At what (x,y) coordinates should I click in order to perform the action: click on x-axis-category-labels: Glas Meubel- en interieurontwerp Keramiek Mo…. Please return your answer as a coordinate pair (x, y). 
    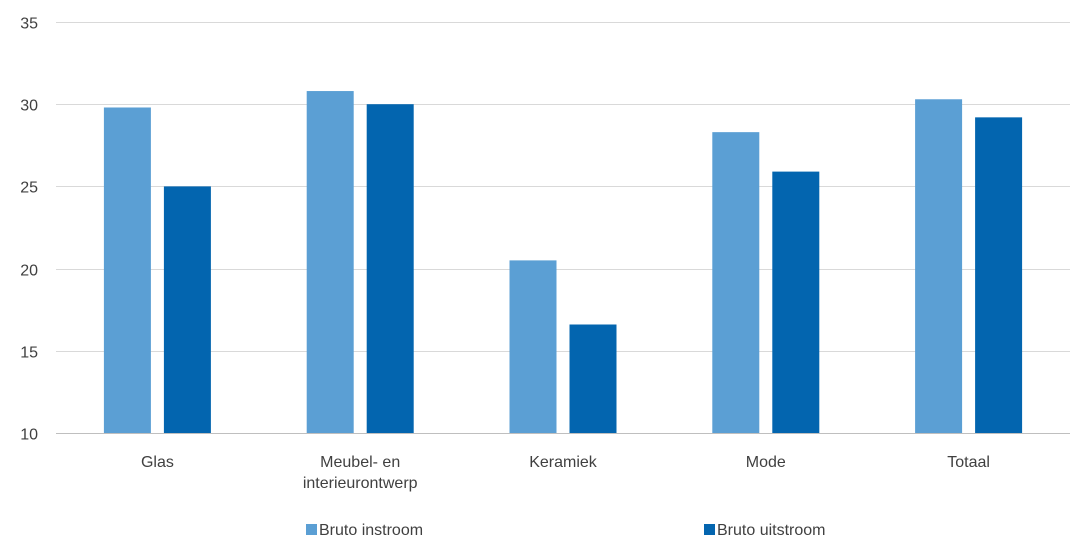
    Looking at the image, I should click on (565, 473).